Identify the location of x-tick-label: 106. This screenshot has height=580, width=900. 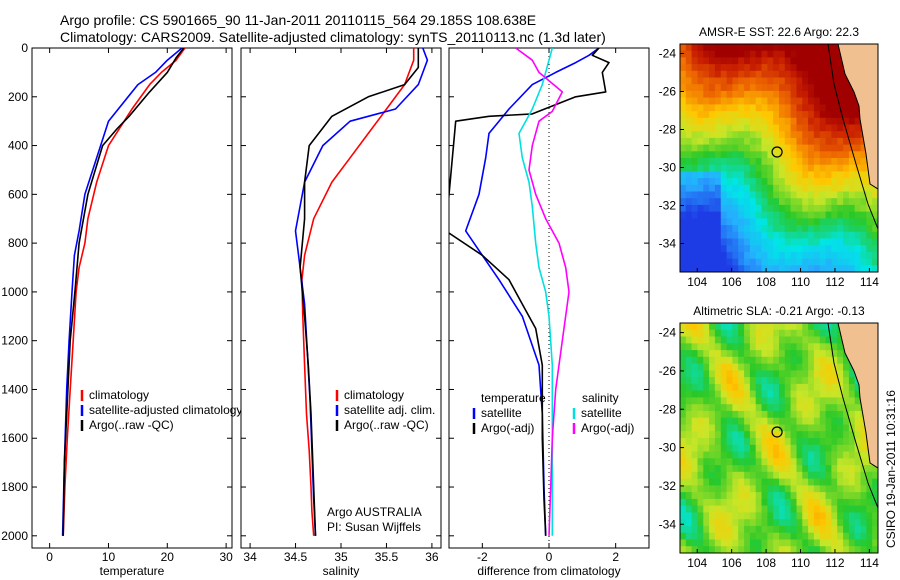
(732, 563).